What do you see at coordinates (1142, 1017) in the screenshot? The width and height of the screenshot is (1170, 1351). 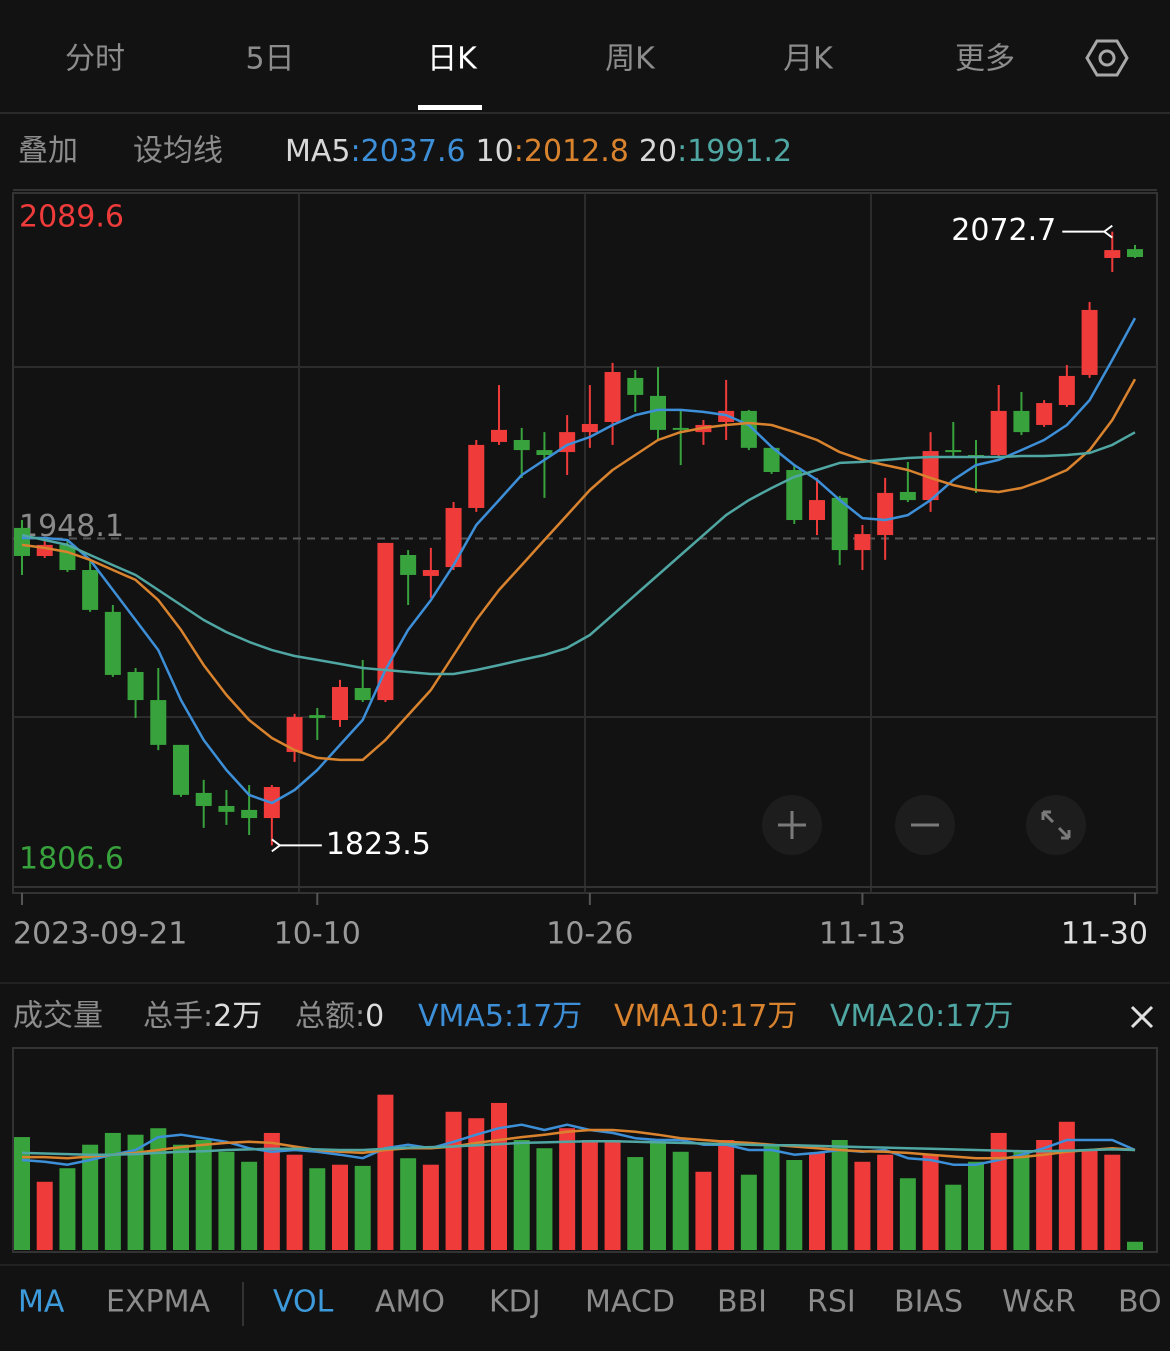 I see `close-icon` at bounding box center [1142, 1017].